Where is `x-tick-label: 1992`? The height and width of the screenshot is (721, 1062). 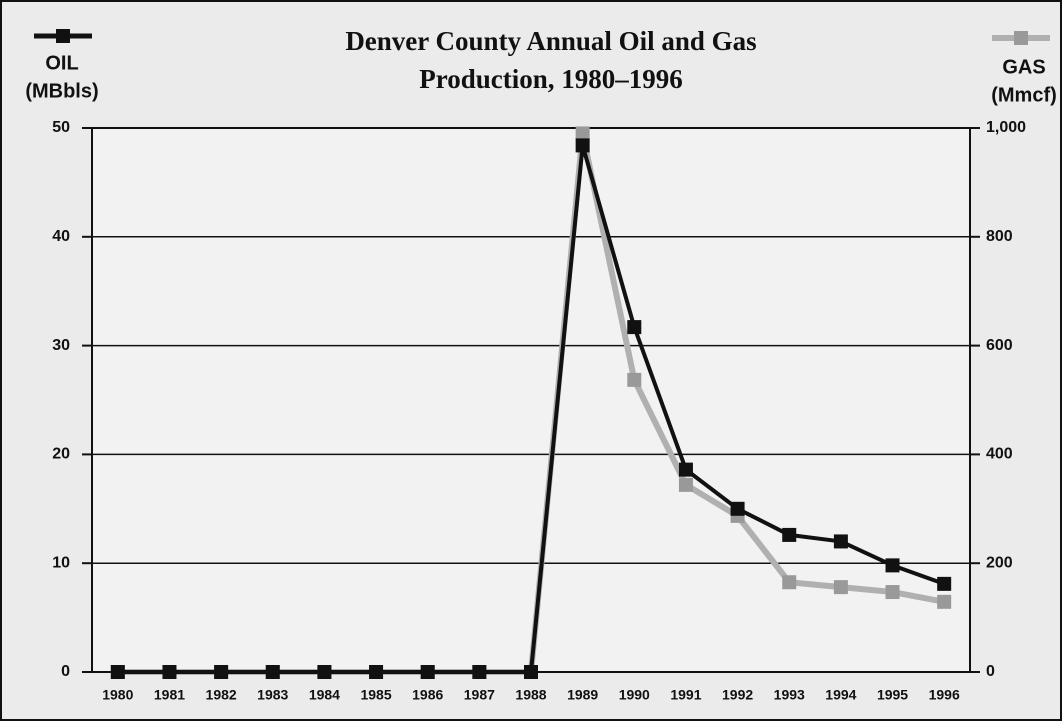 x-tick-label: 1992 is located at coordinates (737, 695).